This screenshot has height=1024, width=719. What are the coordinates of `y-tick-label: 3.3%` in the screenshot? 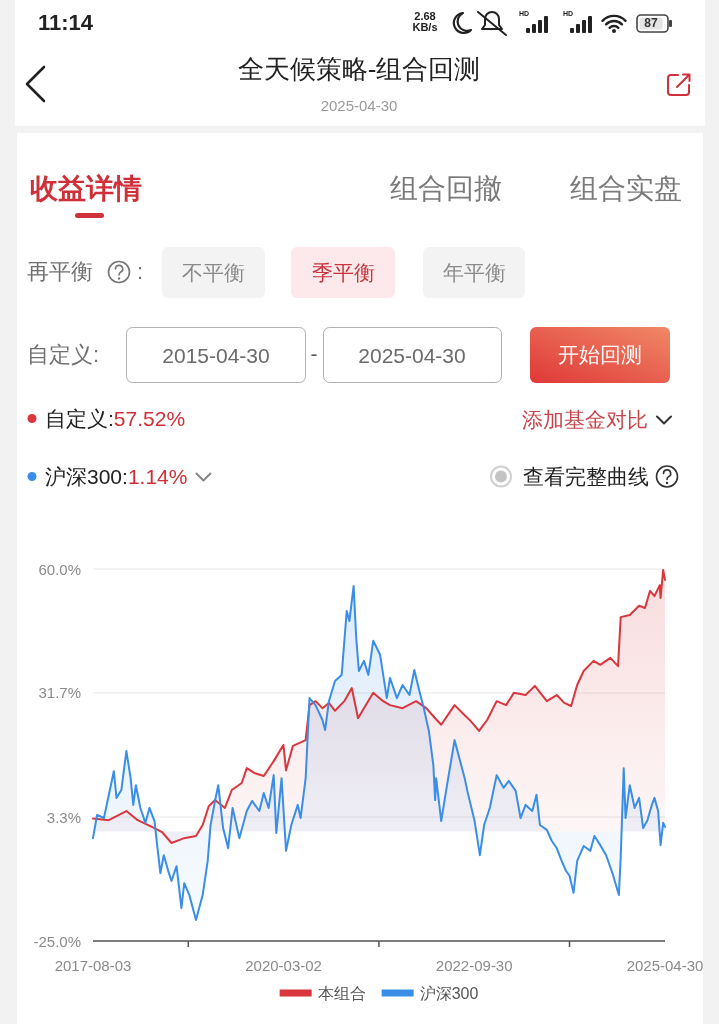 It's located at (63, 817).